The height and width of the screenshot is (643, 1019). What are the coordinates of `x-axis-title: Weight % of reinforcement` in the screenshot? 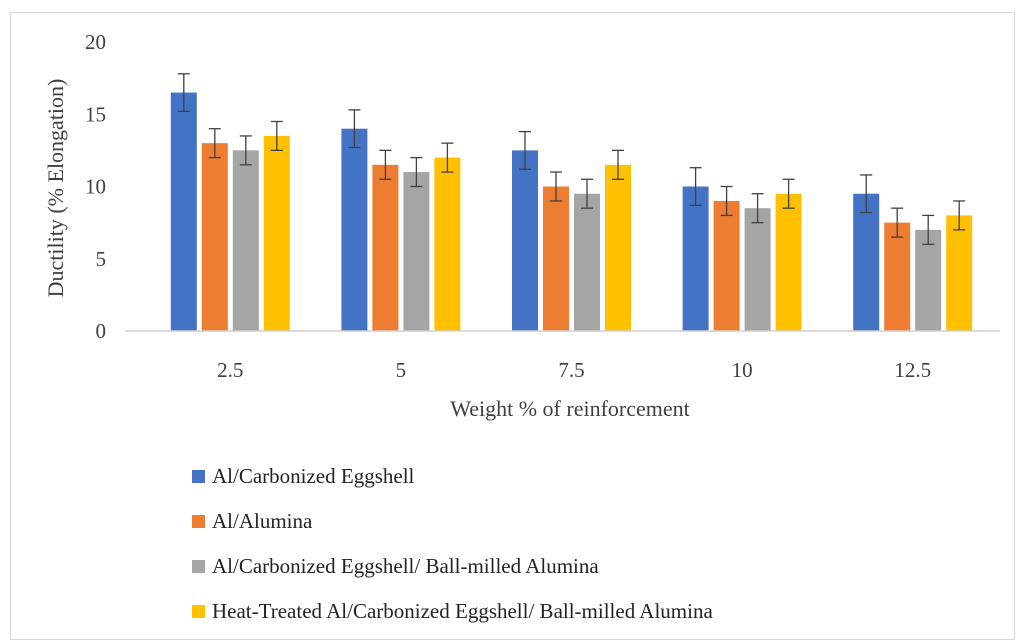 It's located at (570, 408).